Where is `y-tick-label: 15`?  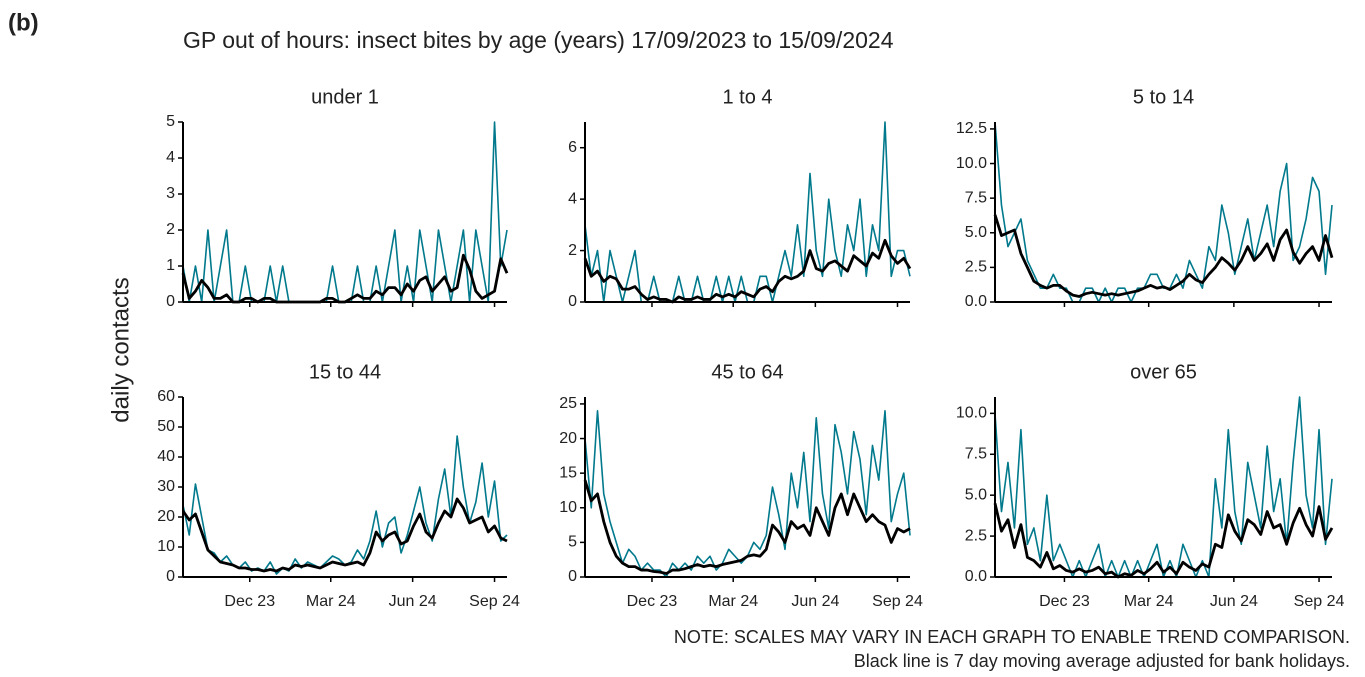
y-tick-label: 15 is located at coordinates (568, 472).